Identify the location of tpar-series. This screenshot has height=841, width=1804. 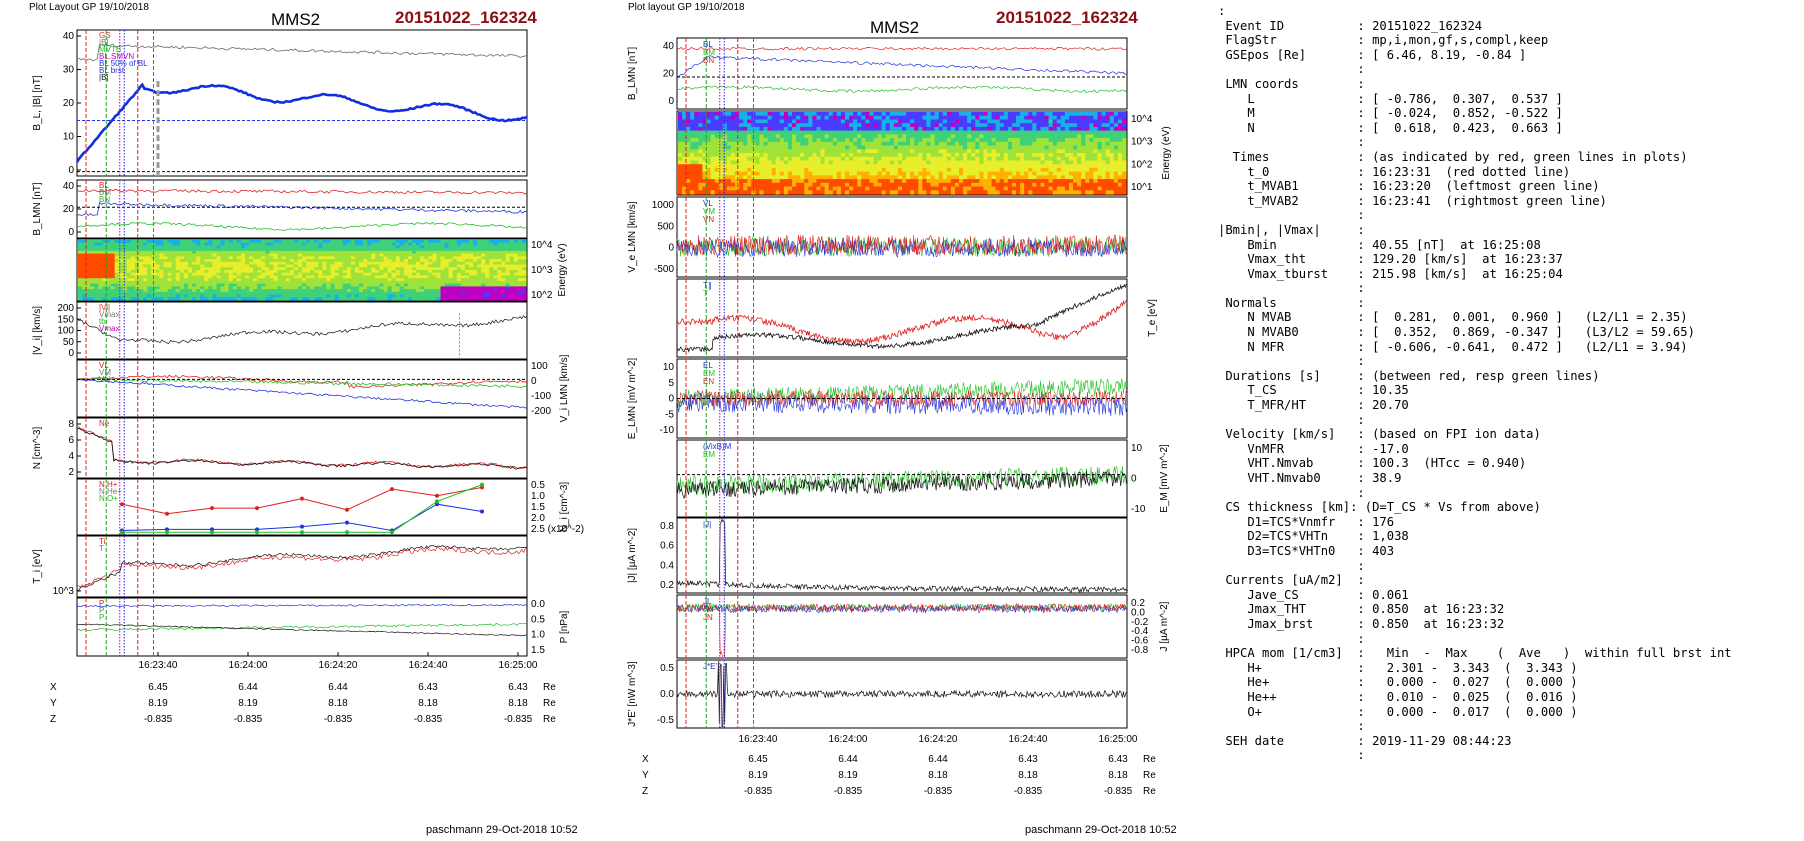
(301, 567).